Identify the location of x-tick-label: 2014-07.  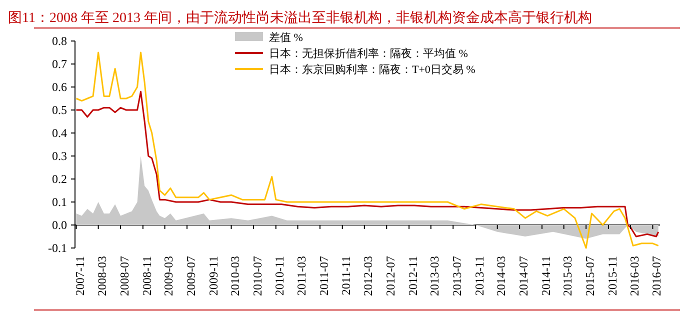
(523, 276).